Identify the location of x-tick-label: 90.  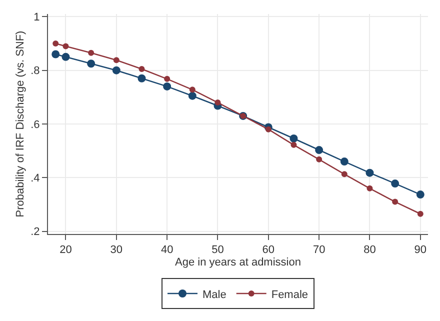
(420, 250).